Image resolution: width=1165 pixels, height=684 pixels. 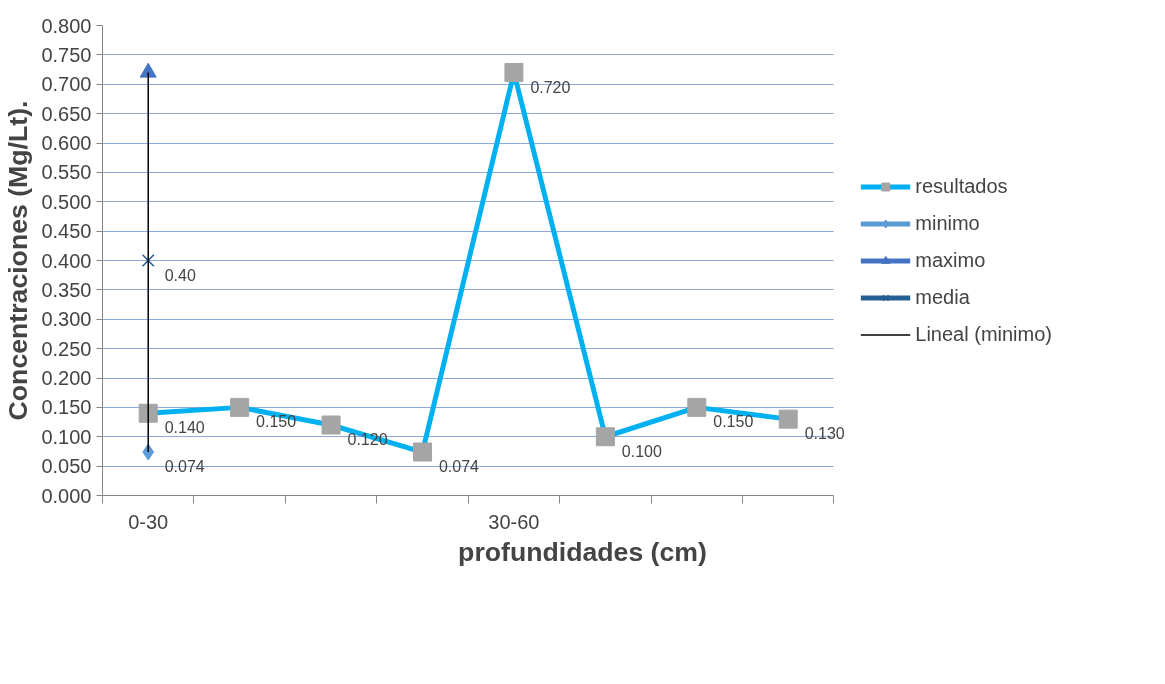 I want to click on y-tick-label: 0.200, so click(x=66, y=378).